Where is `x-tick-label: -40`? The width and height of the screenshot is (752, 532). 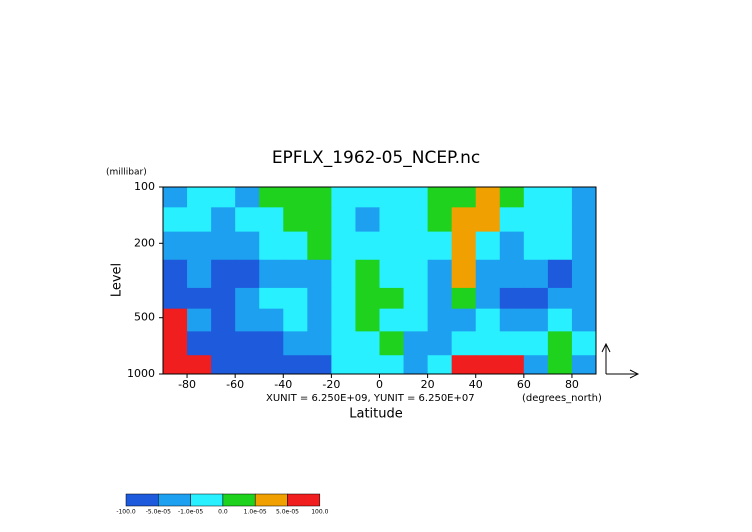 x-tick-label: -40 is located at coordinates (283, 384).